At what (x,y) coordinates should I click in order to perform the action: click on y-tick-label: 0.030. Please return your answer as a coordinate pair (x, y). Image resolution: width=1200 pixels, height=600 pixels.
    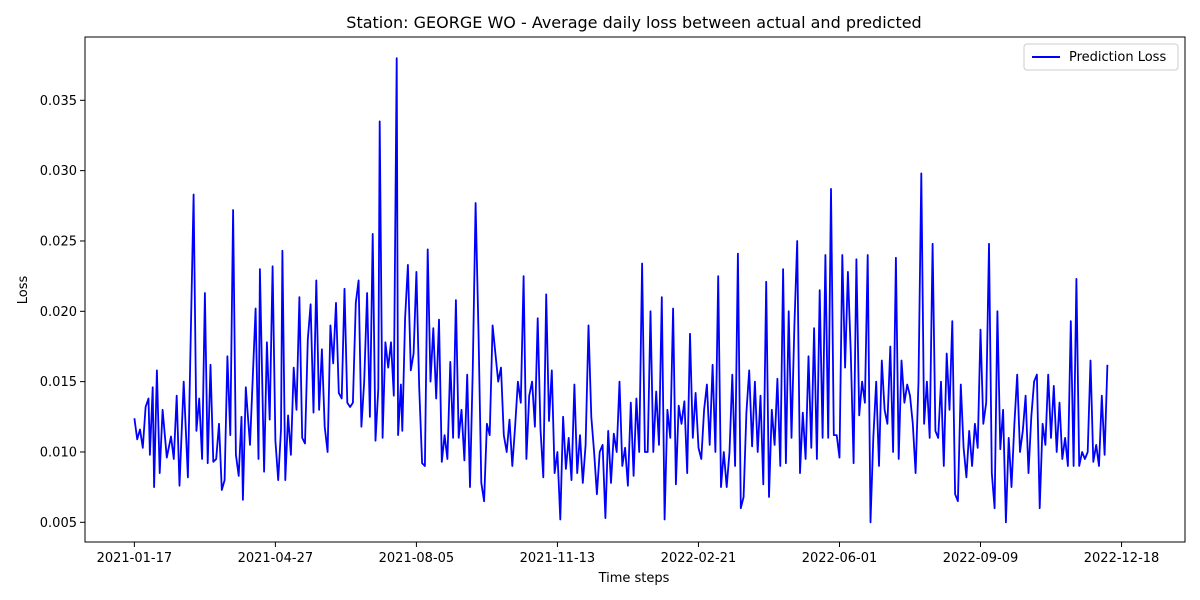
    Looking at the image, I should click on (58, 171).